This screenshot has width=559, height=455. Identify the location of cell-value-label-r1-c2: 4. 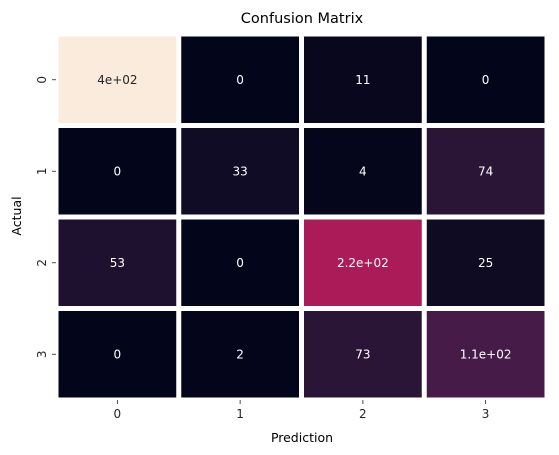
(363, 171).